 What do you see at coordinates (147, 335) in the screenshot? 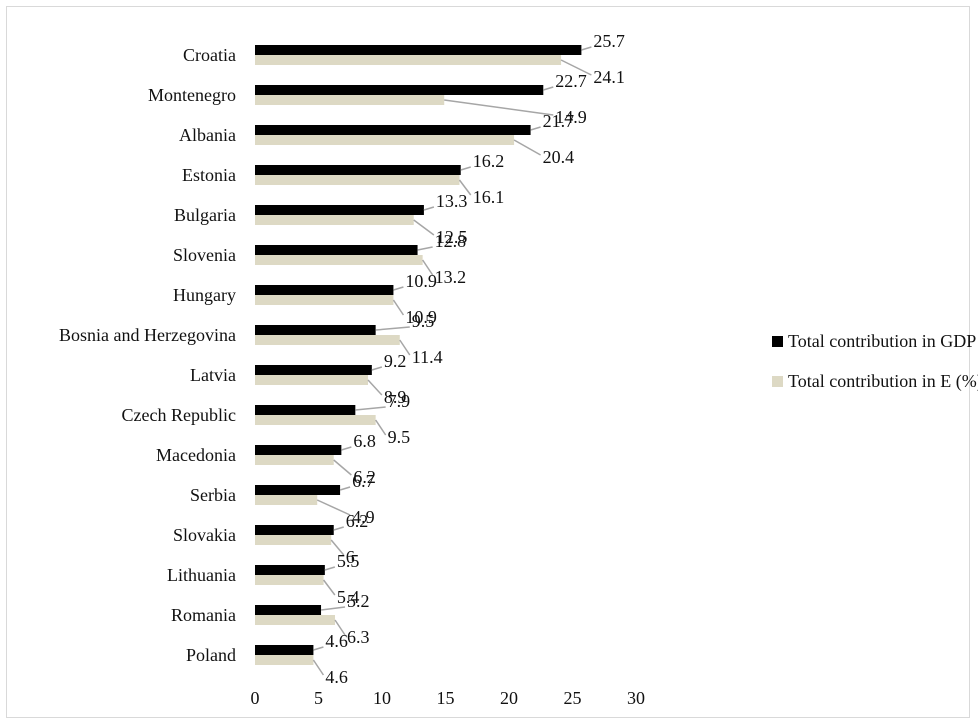
I see `category-label: Bosnia and Herzegovina` at bounding box center [147, 335].